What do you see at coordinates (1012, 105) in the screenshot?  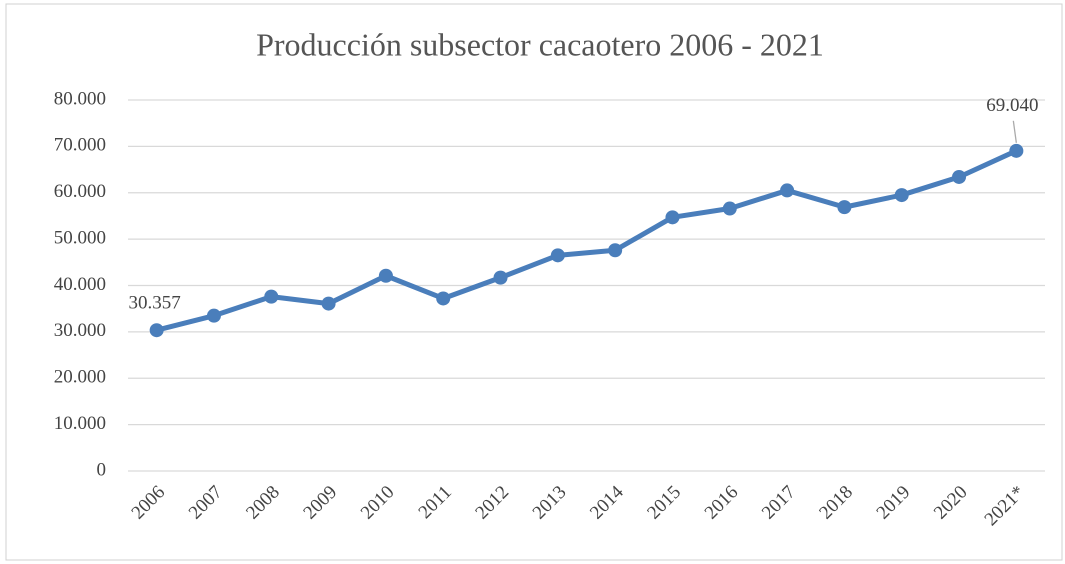 I see `data-label: 69.040` at bounding box center [1012, 105].